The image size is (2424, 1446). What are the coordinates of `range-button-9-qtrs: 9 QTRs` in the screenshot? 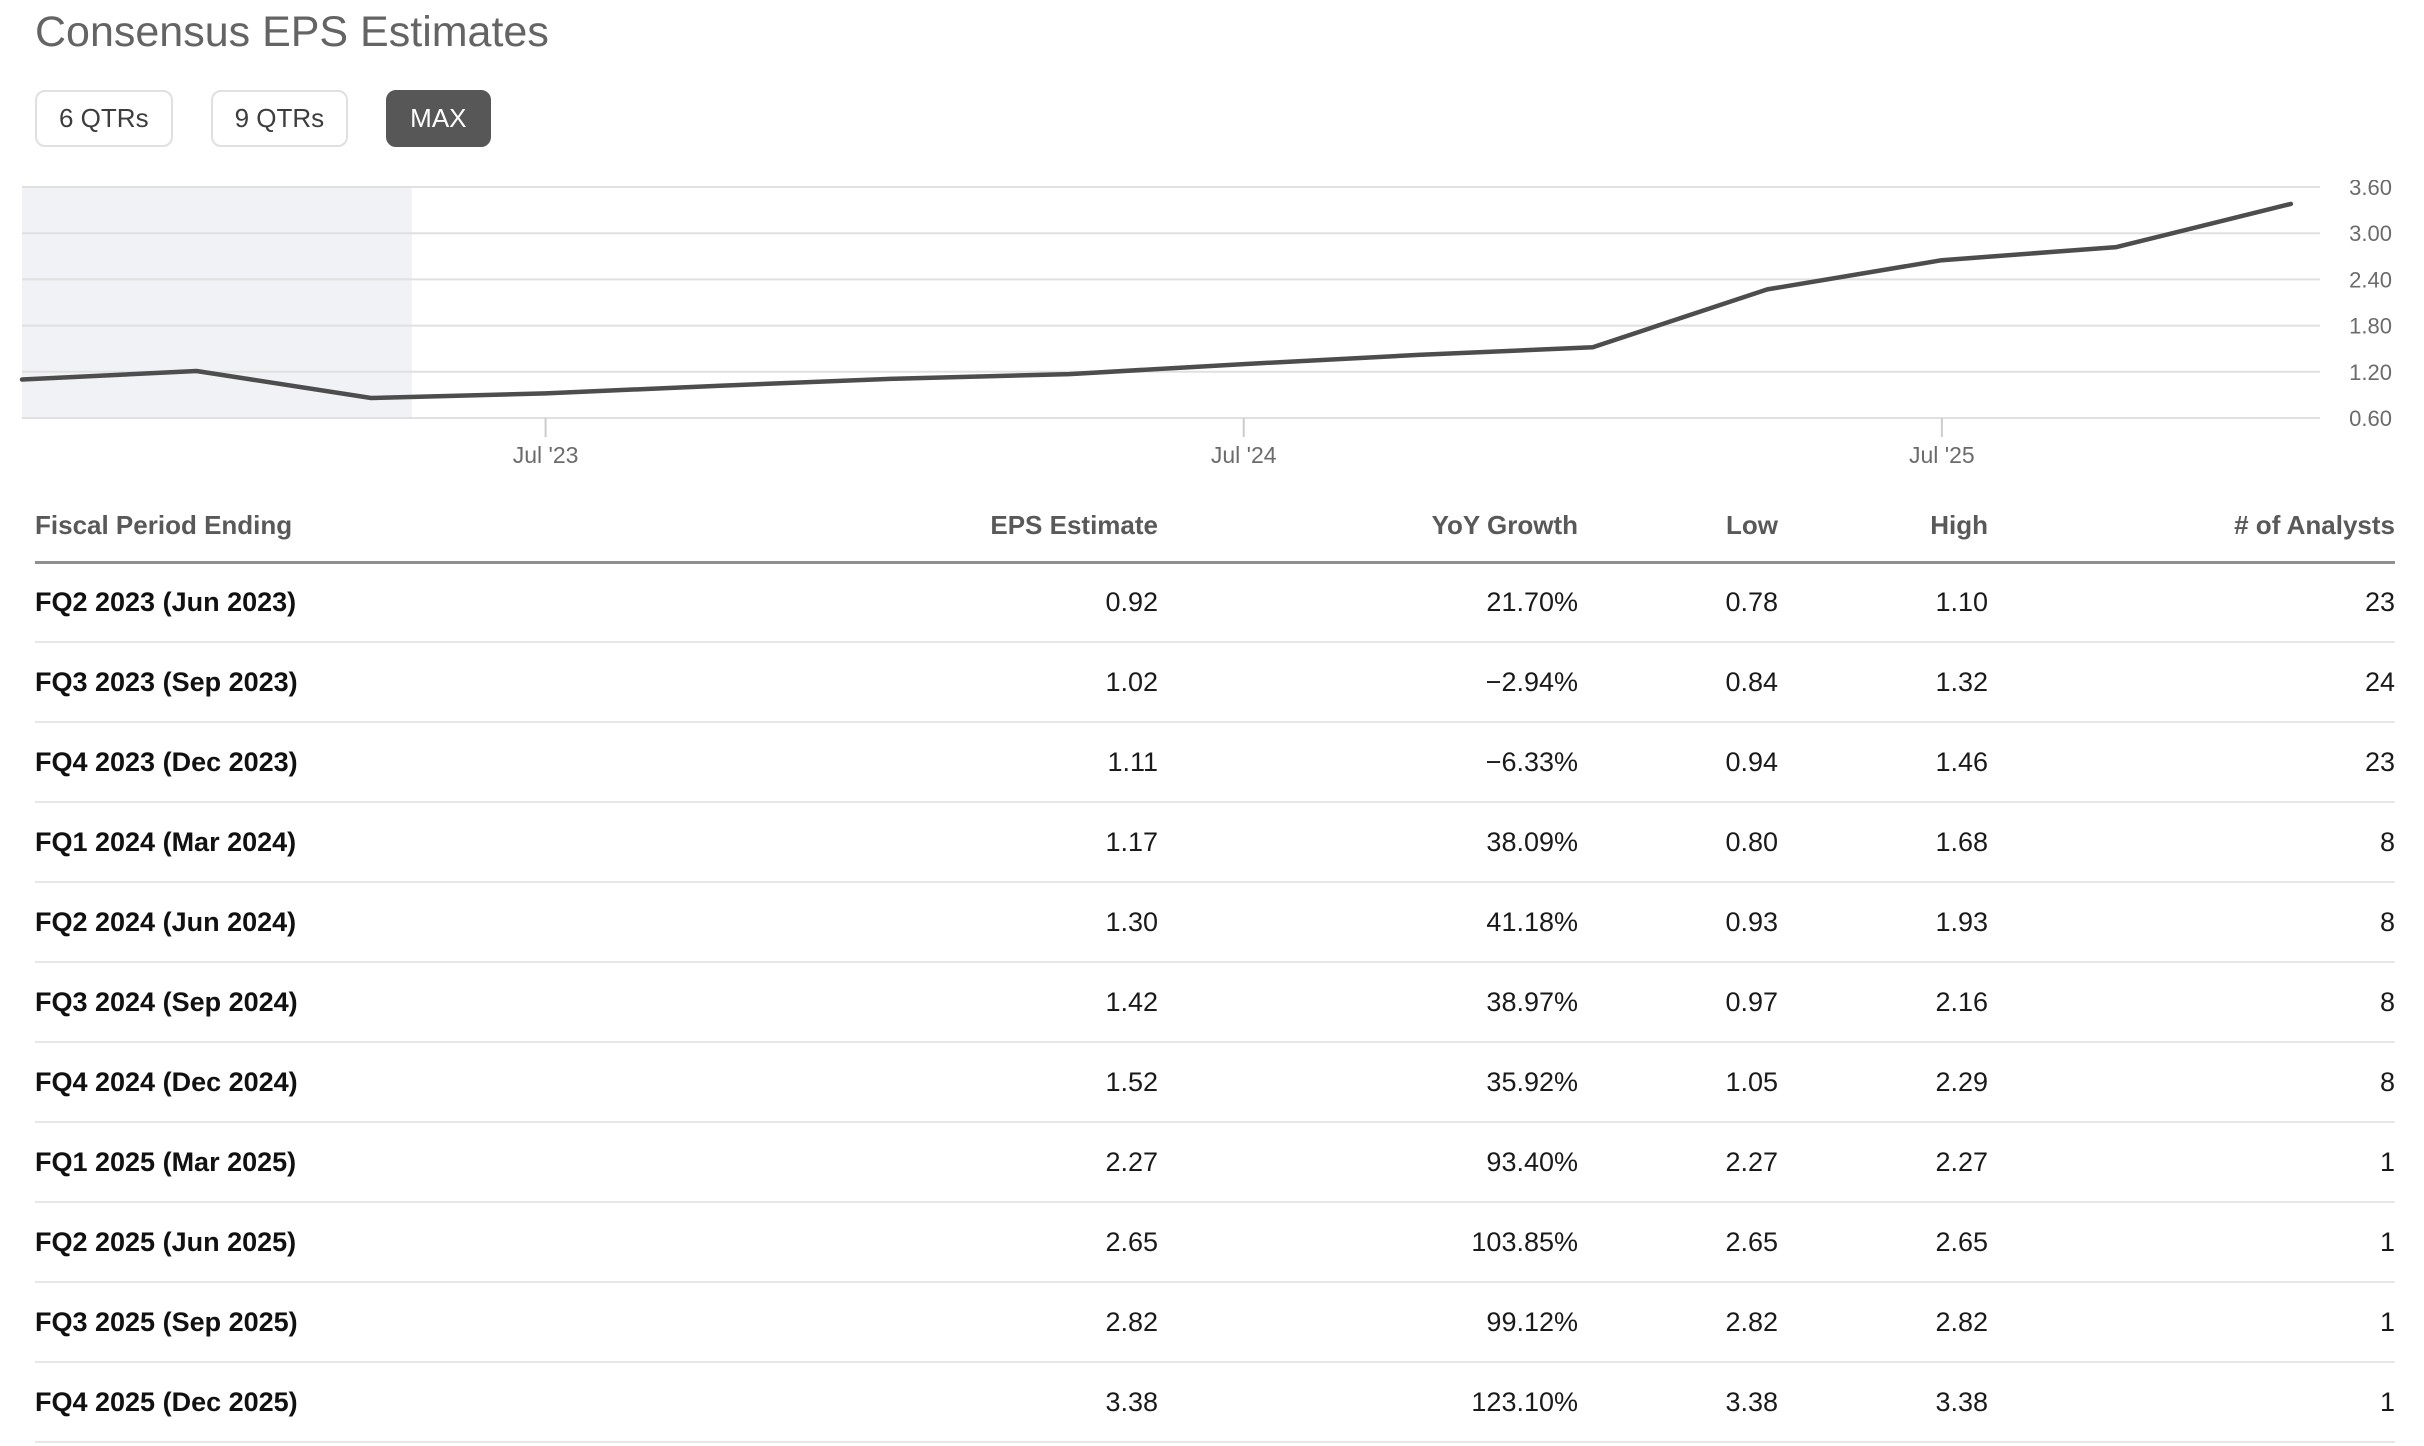 It's located at (279, 118).